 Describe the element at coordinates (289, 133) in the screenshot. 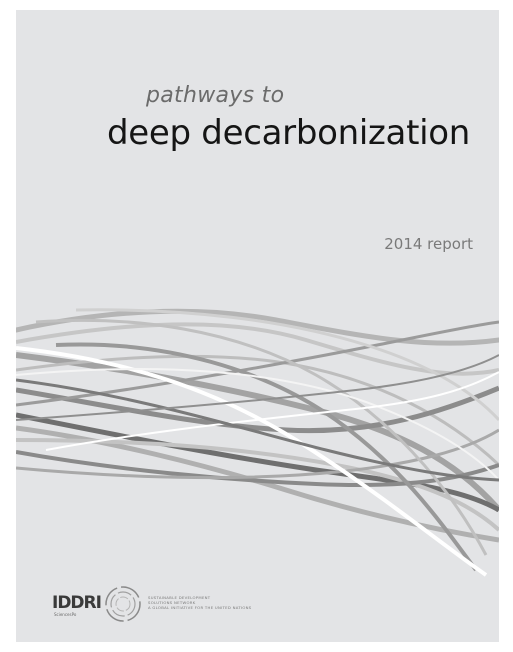

I see `title-deep-decarbonization: deep decarbonization` at that location.